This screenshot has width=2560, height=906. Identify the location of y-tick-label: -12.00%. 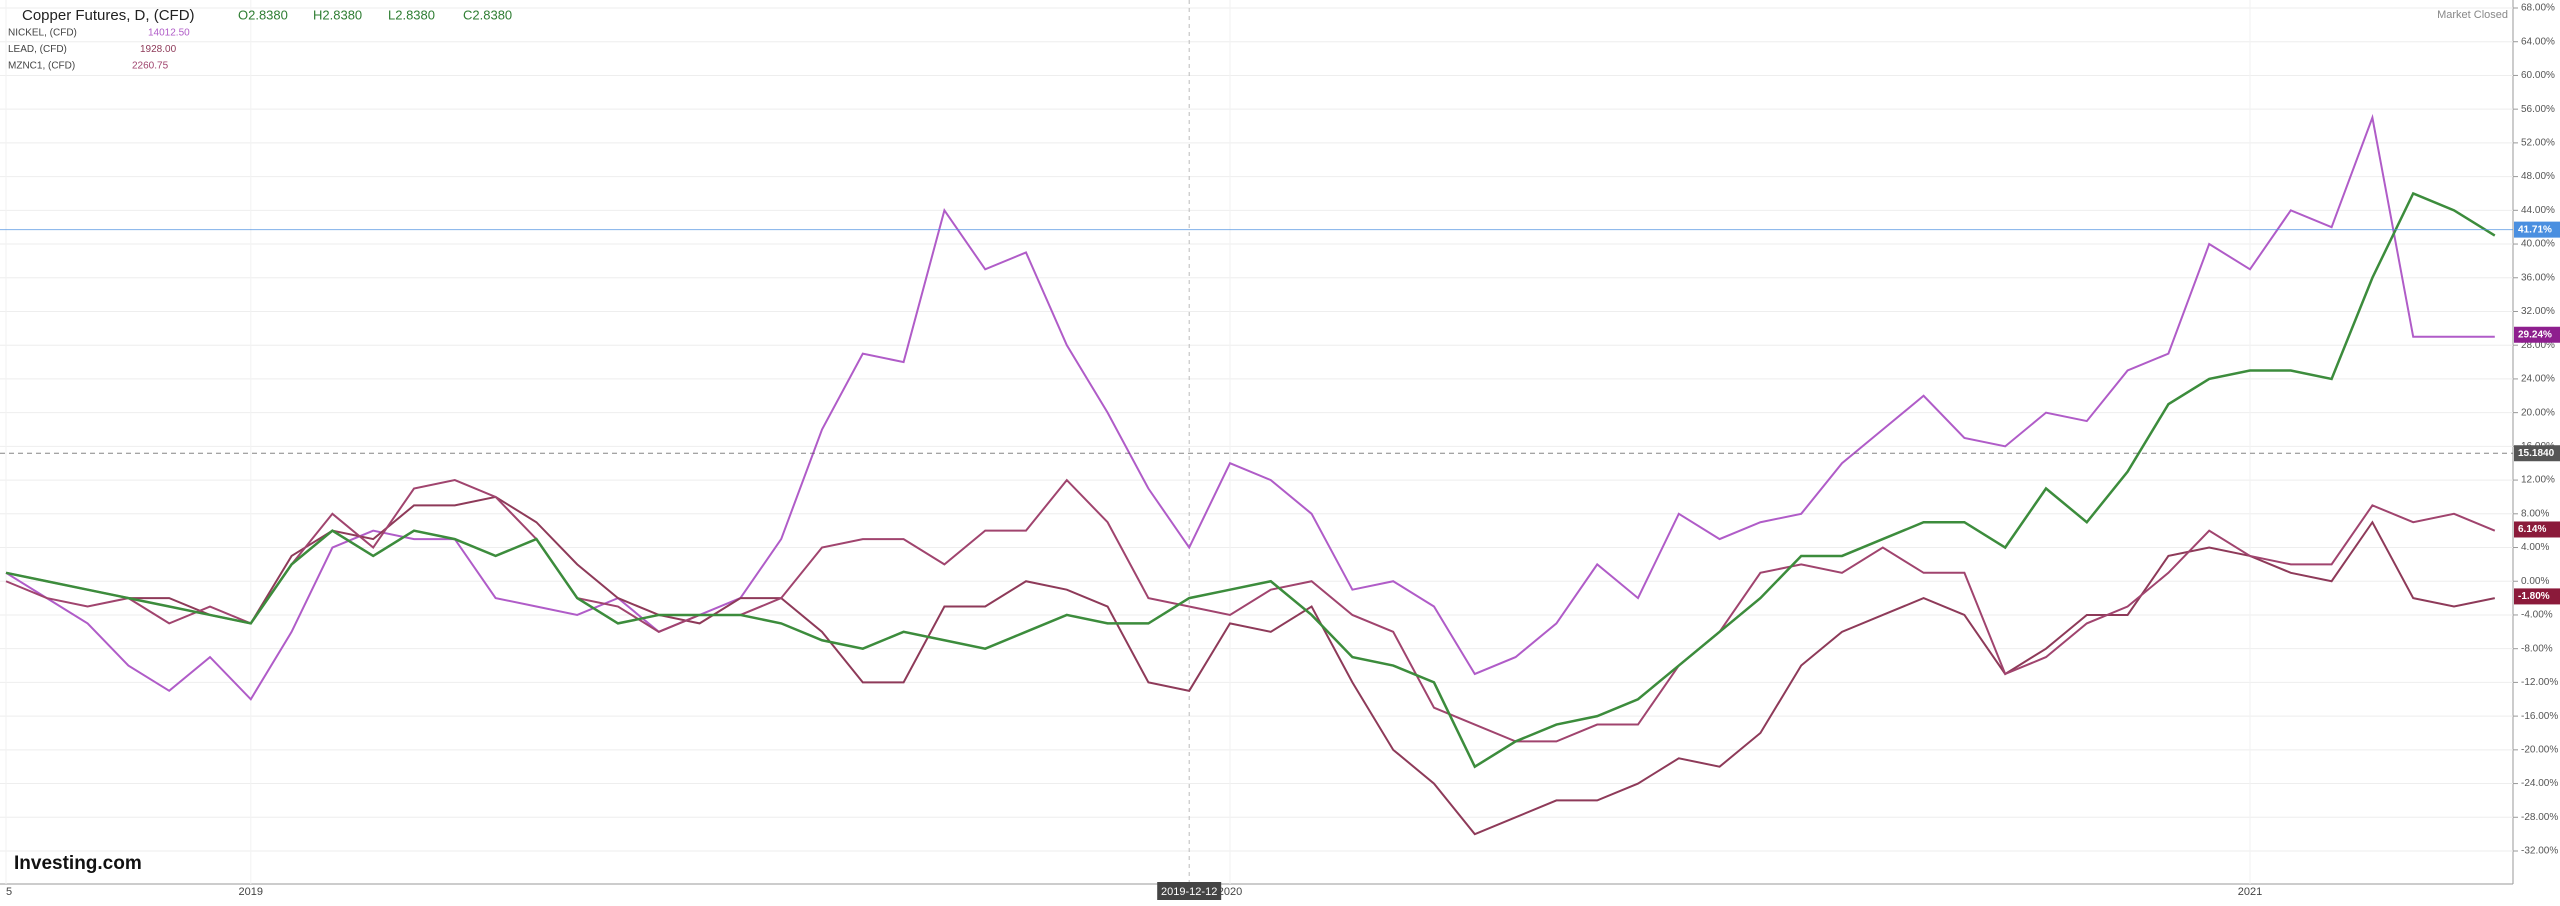
(2539, 682).